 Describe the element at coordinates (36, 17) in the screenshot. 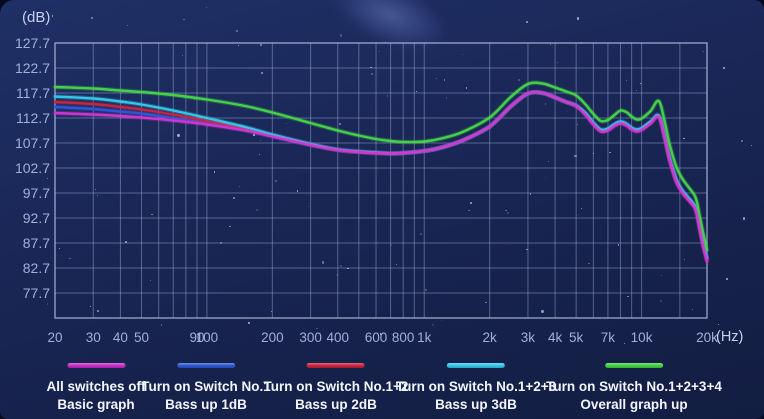

I see `y-axis-unit-label: (dB)` at that location.